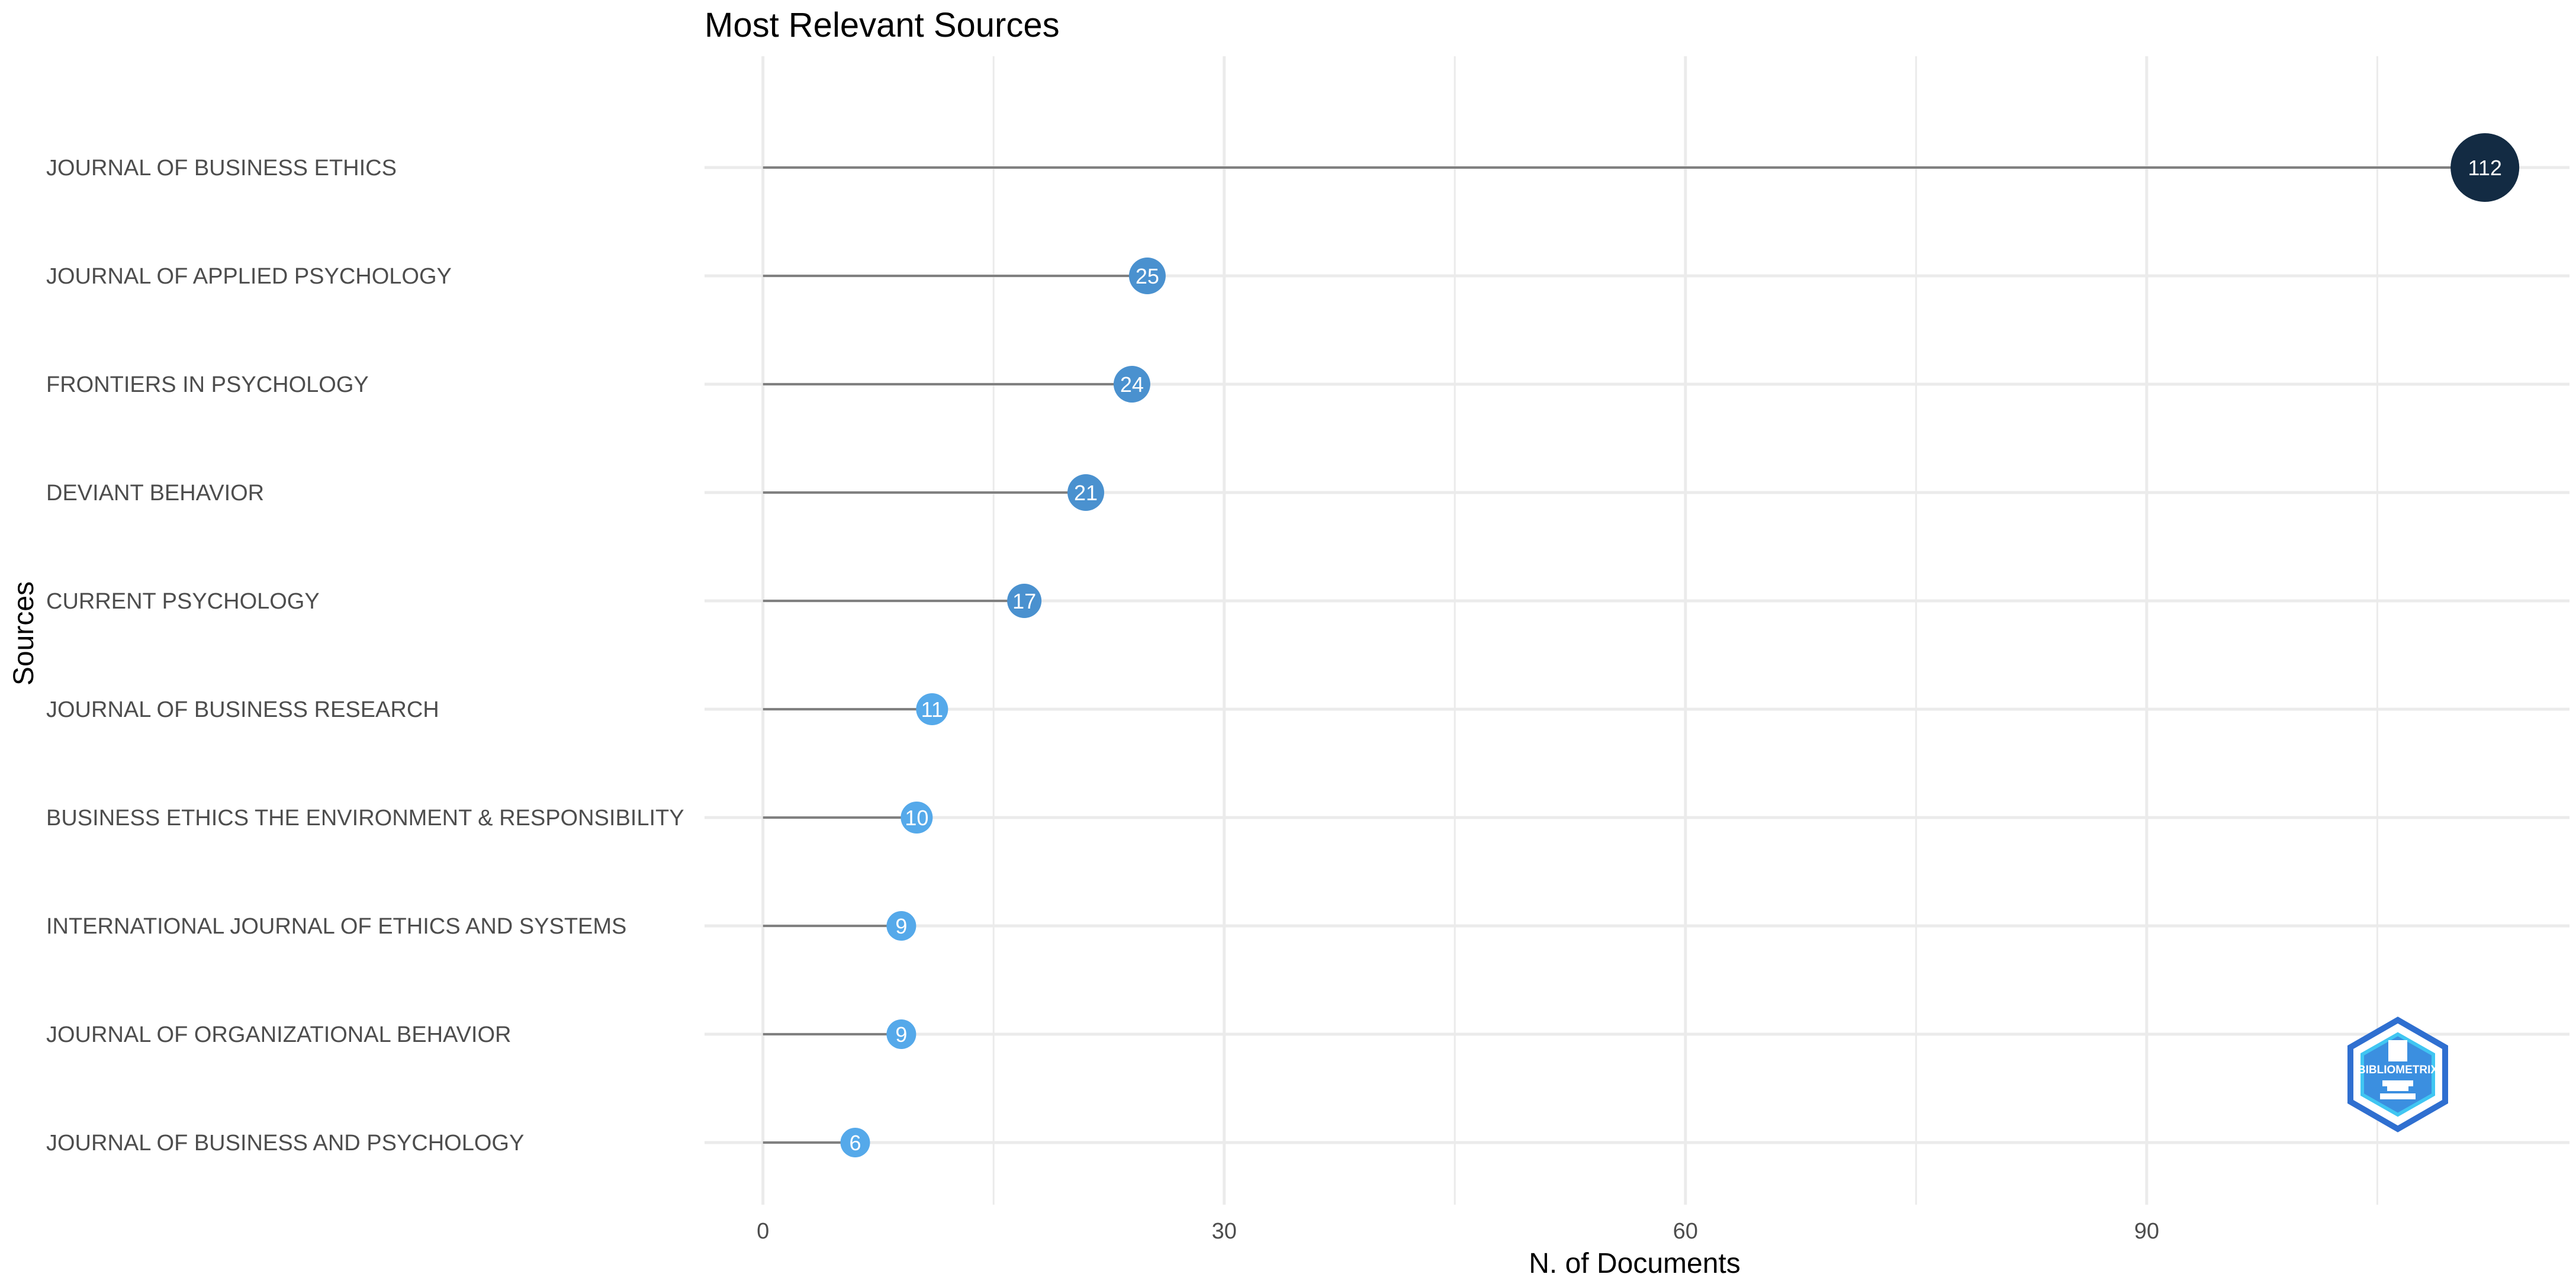 This screenshot has height=1287, width=2576. I want to click on data-label: 112, so click(2485, 168).